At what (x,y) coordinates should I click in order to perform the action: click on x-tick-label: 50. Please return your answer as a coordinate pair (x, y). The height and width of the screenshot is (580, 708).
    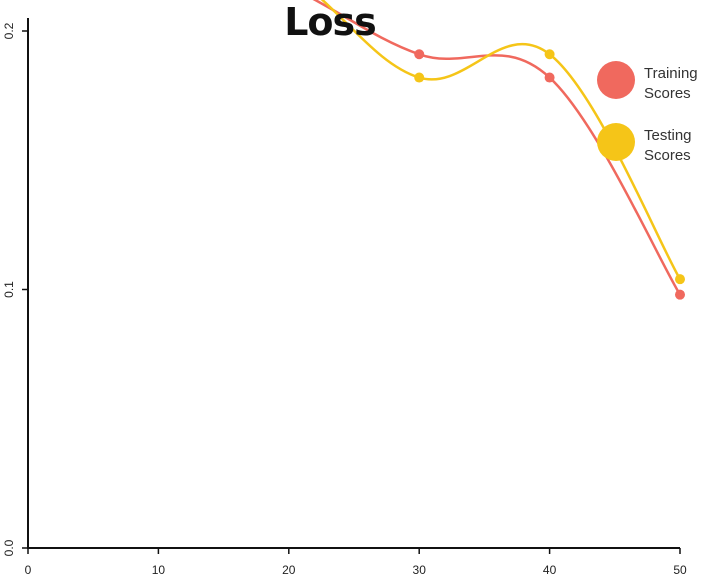
    Looking at the image, I should click on (680, 570).